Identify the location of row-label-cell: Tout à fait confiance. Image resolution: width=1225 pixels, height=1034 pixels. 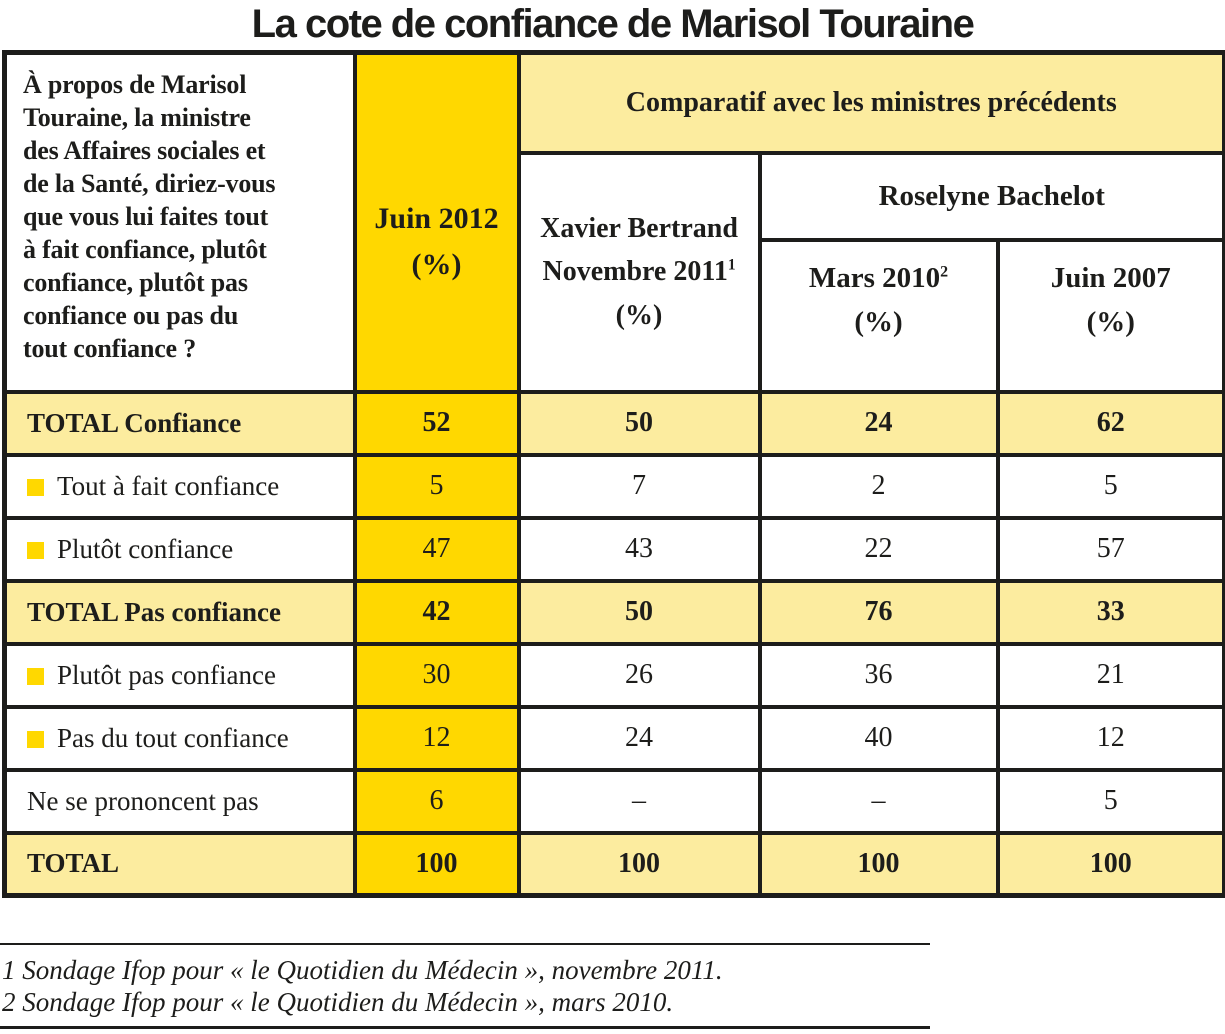
(179, 486).